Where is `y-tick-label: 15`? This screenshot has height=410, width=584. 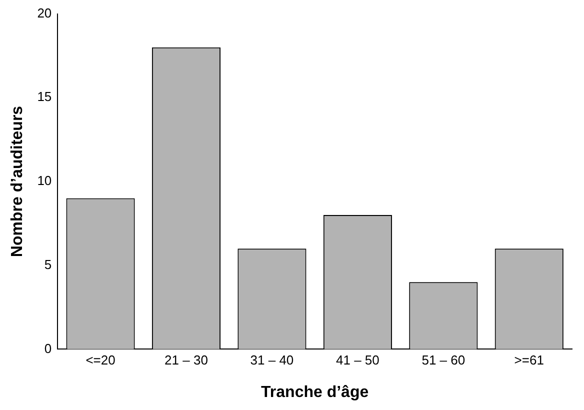
y-tick-label: 15 is located at coordinates (44, 96).